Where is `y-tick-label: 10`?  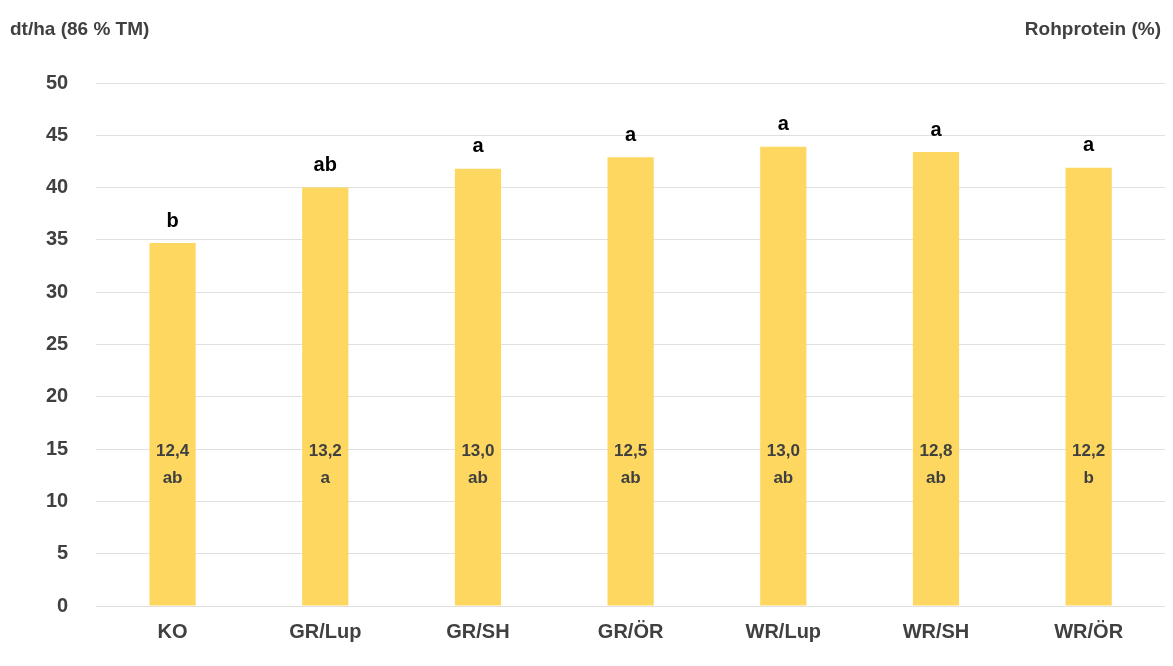
y-tick-label: 10 is located at coordinates (57, 499).